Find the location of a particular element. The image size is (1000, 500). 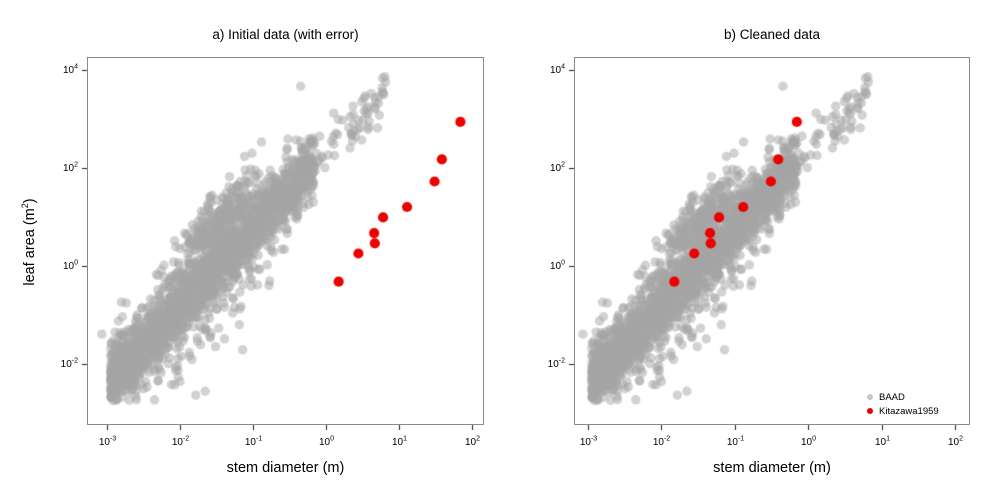

panel-b-x-axis-label: stem diameter (m) is located at coordinates (772, 468).